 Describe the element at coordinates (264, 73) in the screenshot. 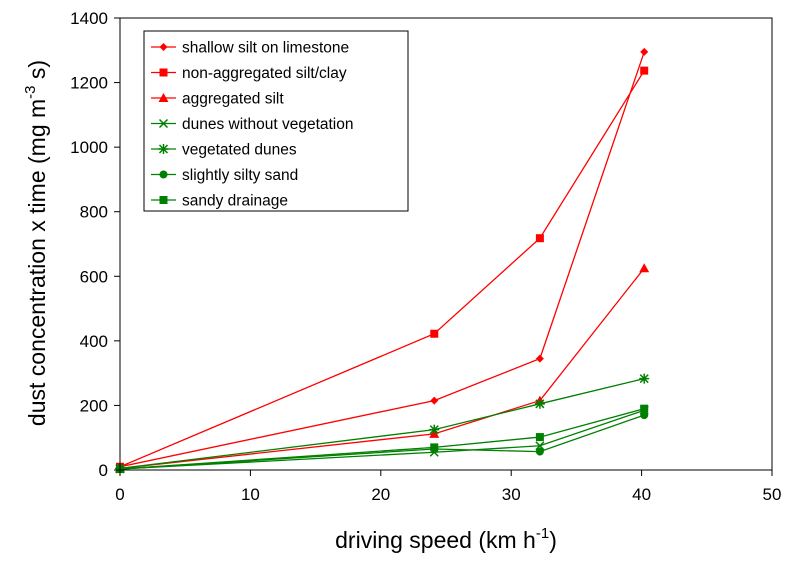

I see `legend-label: non-aggregated silt/clay` at that location.